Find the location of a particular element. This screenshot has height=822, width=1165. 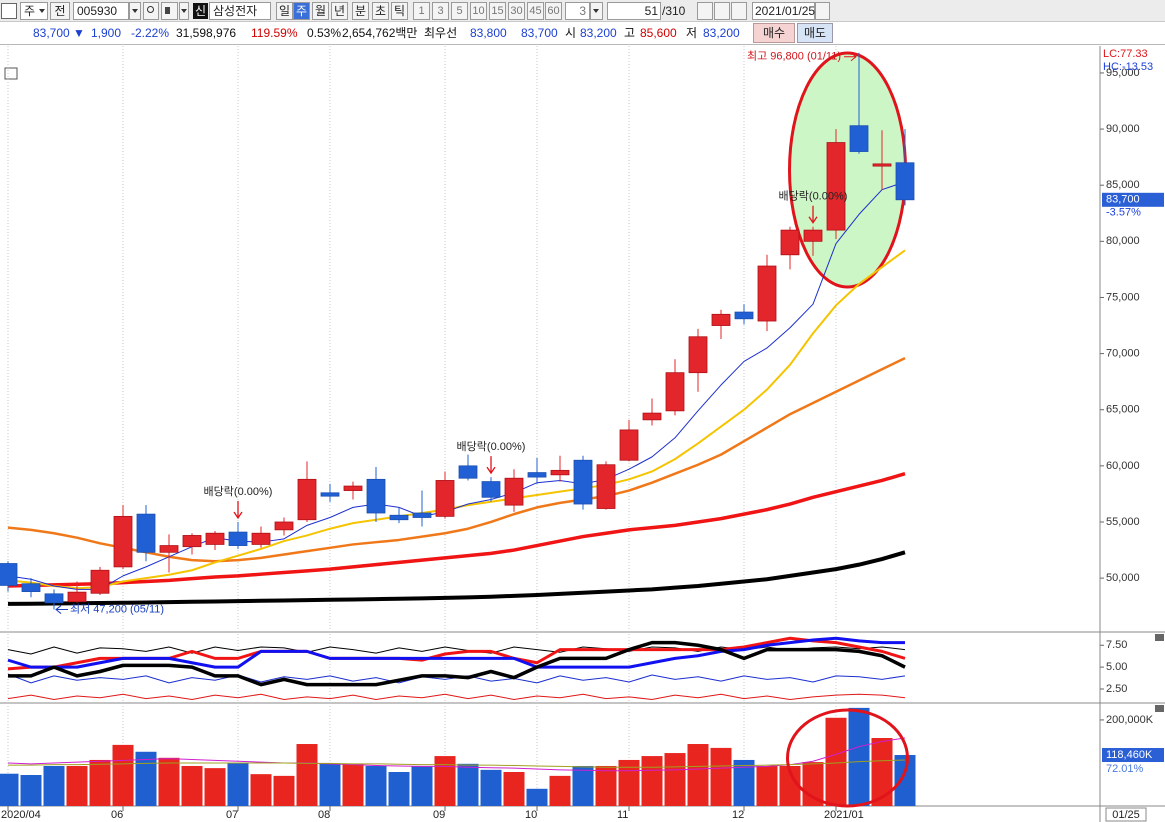

period-button: 분 is located at coordinates (360, 11).